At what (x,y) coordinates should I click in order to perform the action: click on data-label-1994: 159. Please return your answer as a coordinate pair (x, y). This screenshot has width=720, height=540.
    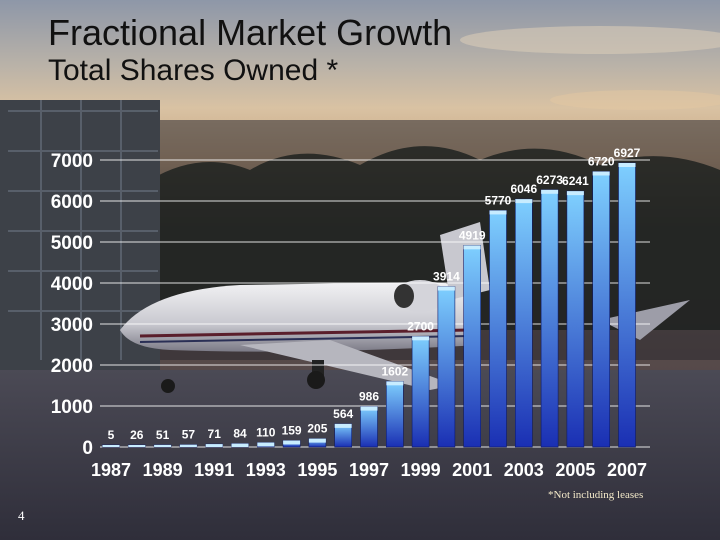
    Looking at the image, I should click on (292, 430).